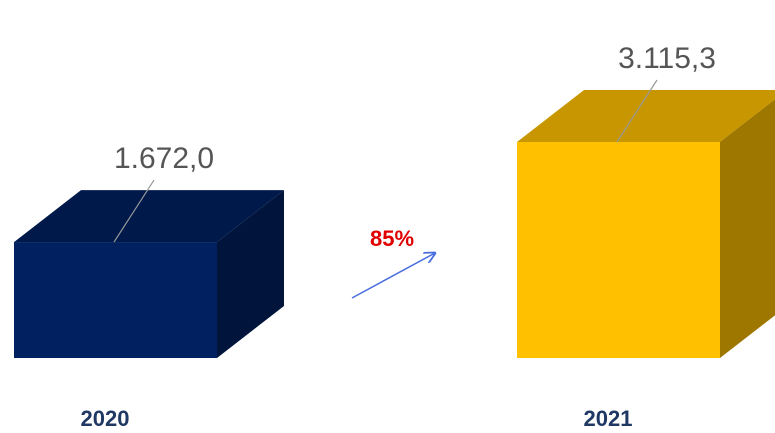  What do you see at coordinates (667, 58) in the screenshot?
I see `value-label: 3.115,3` at bounding box center [667, 58].